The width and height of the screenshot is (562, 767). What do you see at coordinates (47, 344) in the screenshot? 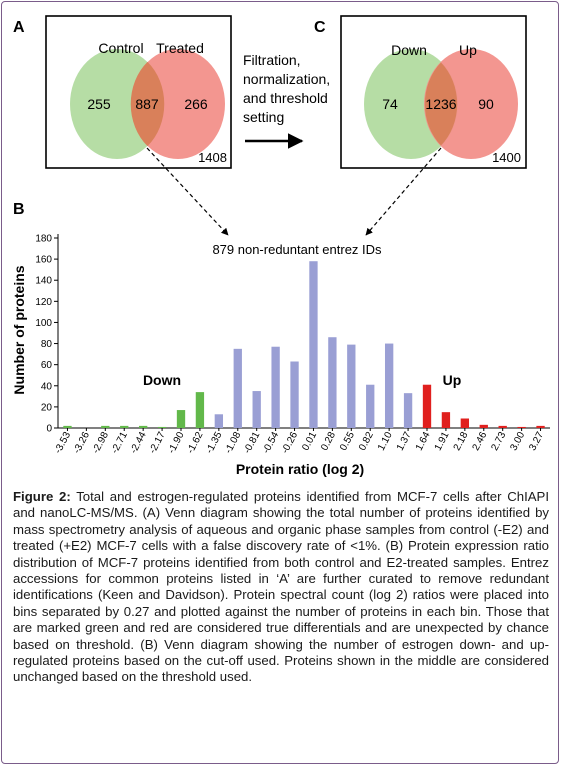
I see `y-tick-label: 80` at bounding box center [47, 344].